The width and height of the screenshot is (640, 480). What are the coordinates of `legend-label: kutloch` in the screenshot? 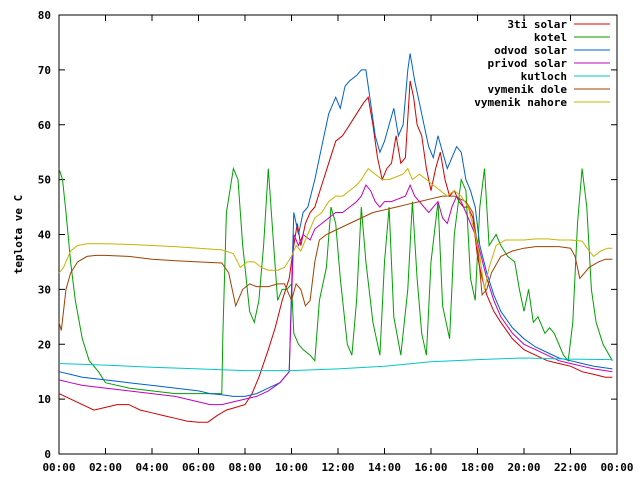 It's located at (544, 76).